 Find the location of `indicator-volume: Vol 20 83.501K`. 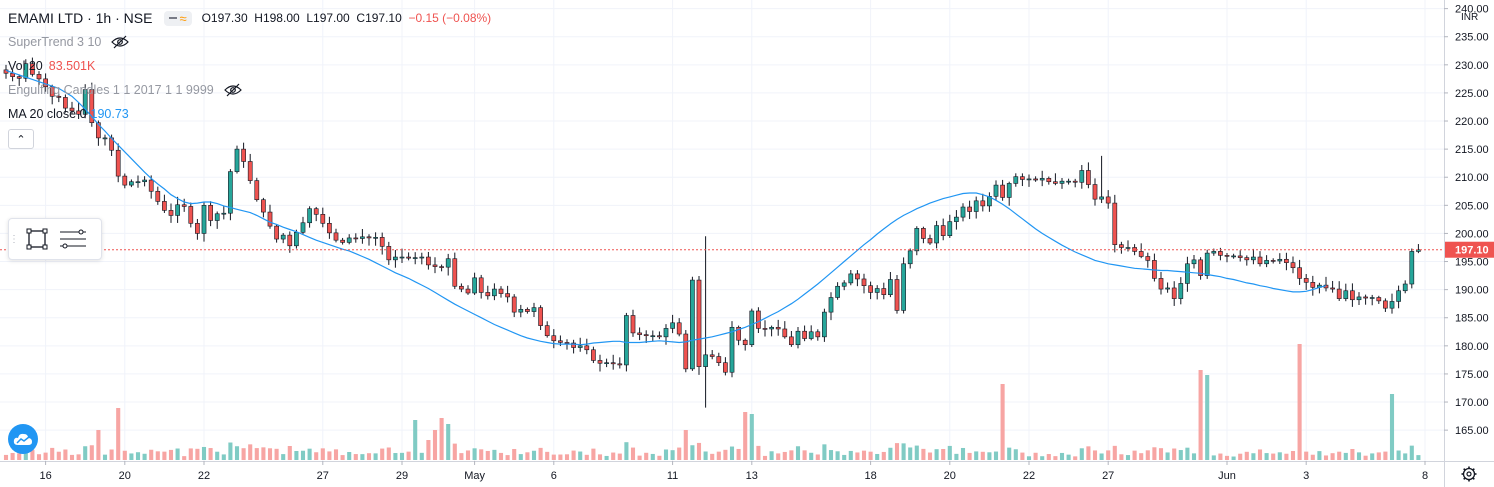

indicator-volume: Vol 20 83.501K is located at coordinates (249, 66).